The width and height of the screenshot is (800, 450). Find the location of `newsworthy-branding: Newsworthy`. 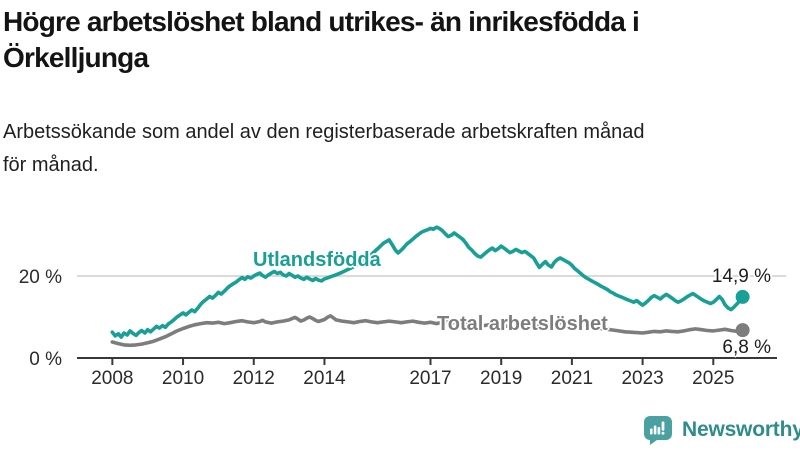

newsworthy-branding: Newsworthy is located at coordinates (722, 430).